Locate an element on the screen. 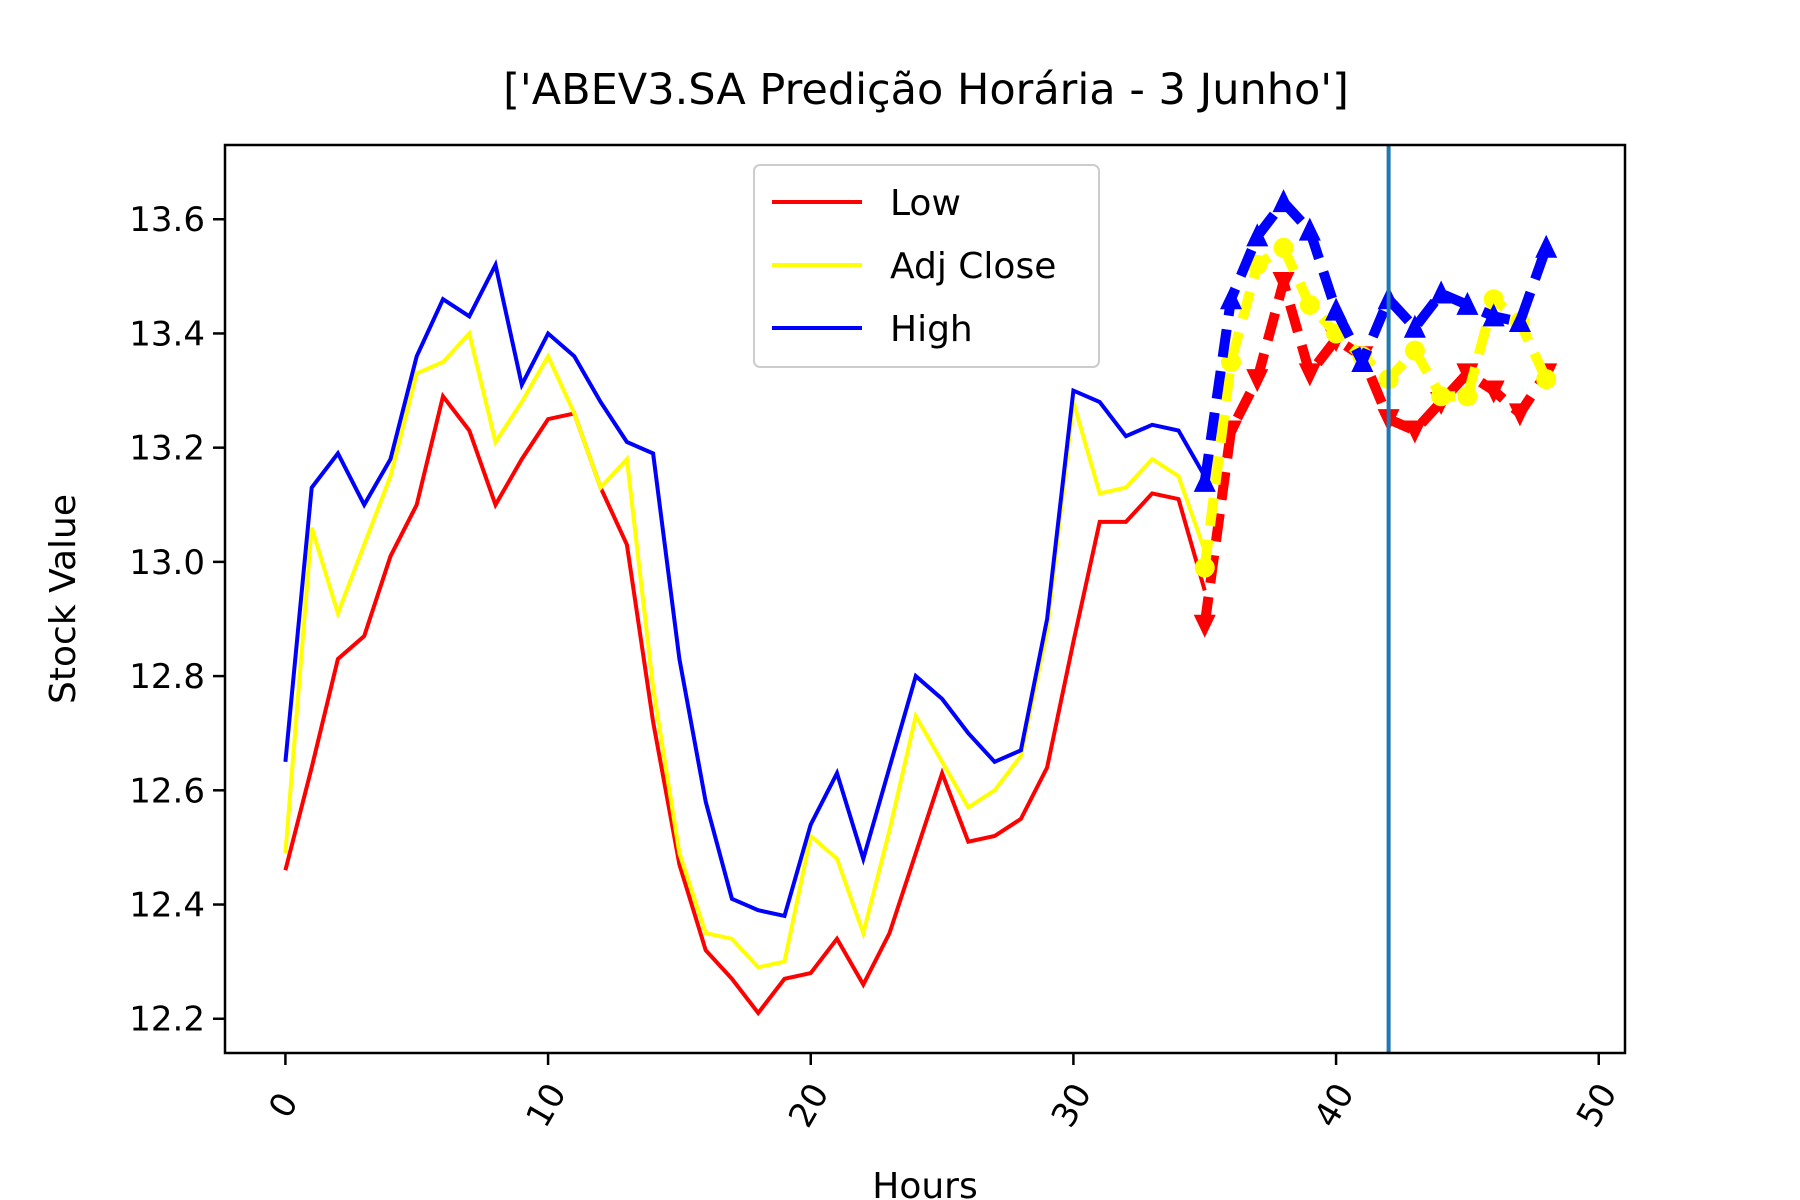 Image resolution: width=1800 pixels, height=1200 pixels. legend-items: Low Adj Close High is located at coordinates (914, 266).